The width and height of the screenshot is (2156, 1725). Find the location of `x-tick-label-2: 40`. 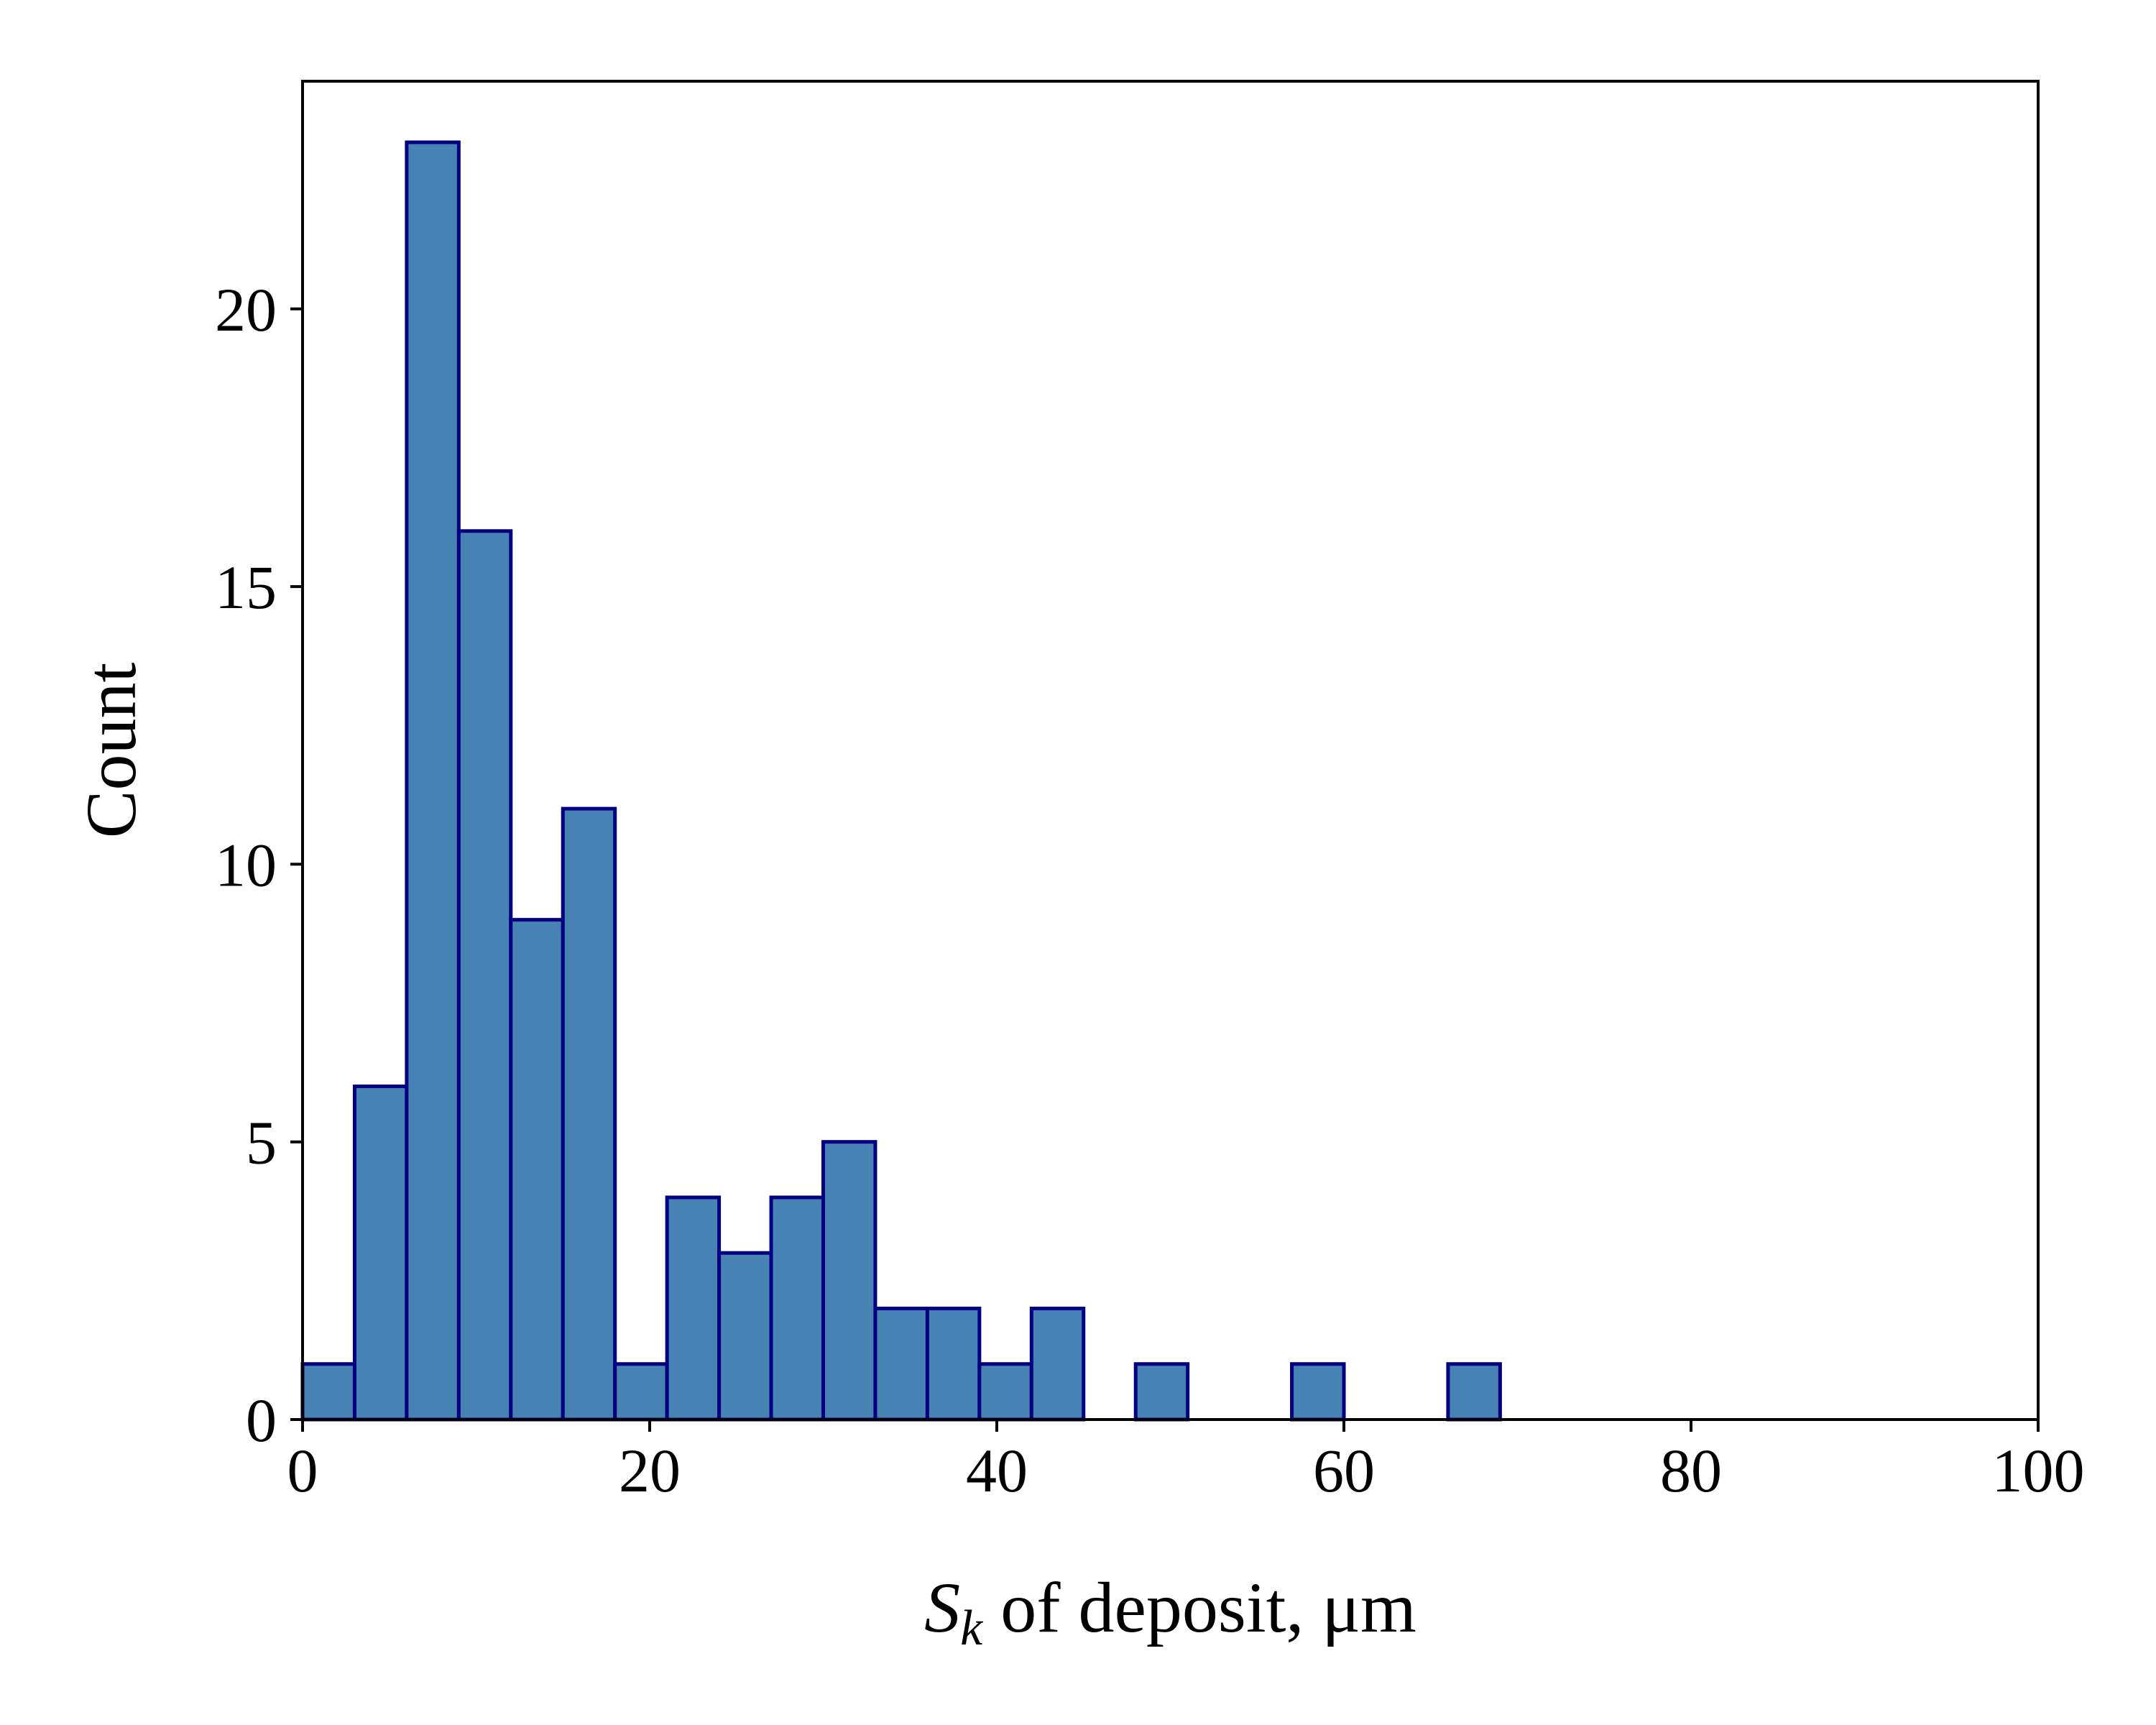

x-tick-label-2: 40 is located at coordinates (997, 1470).